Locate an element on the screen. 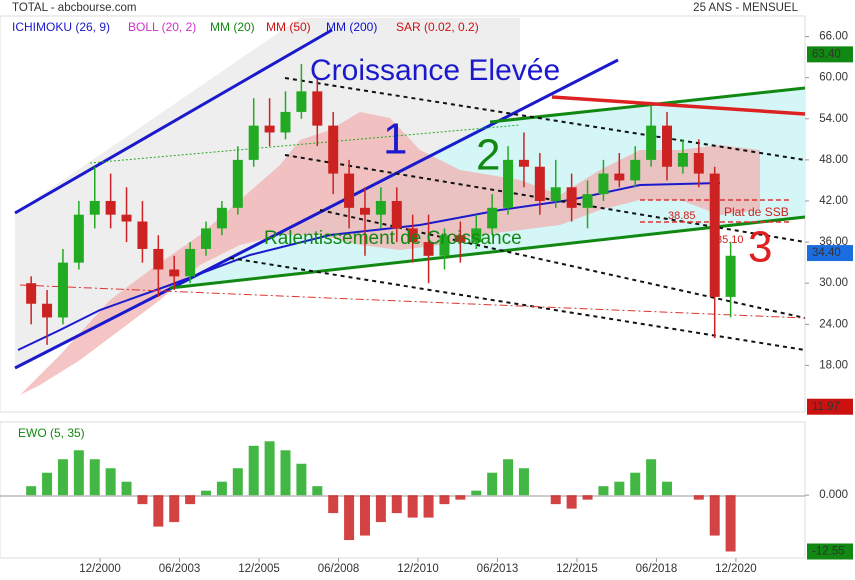 This screenshot has height=580, width=855. annotation: 35.10 is located at coordinates (730, 240).